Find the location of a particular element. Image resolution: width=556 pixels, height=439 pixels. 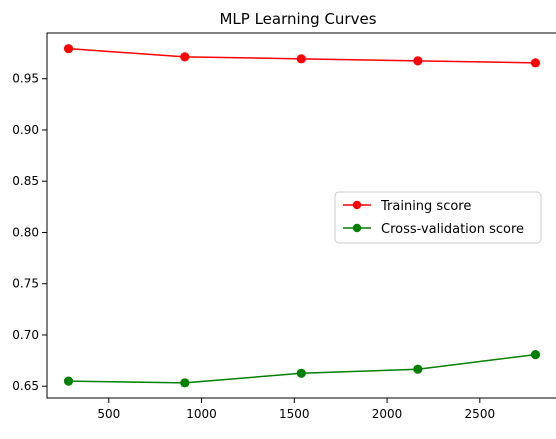

x-tick-label: 500 is located at coordinates (108, 414).